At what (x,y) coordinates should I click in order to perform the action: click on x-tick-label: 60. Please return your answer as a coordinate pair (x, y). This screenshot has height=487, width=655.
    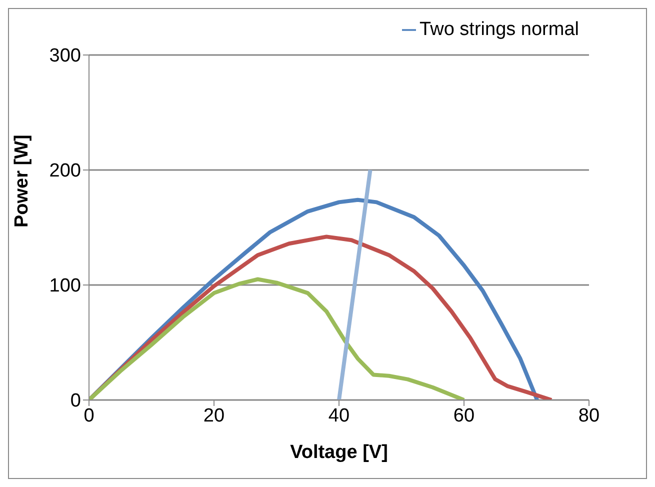
    Looking at the image, I should click on (464, 415).